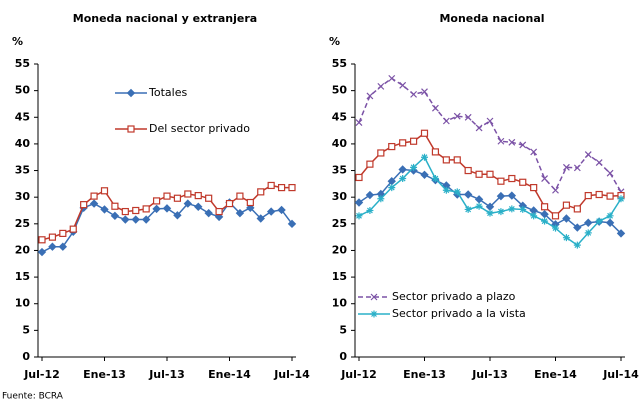 This screenshot has width=640, height=401. I want to click on x-tick-label: Jul-14, so click(620, 374).